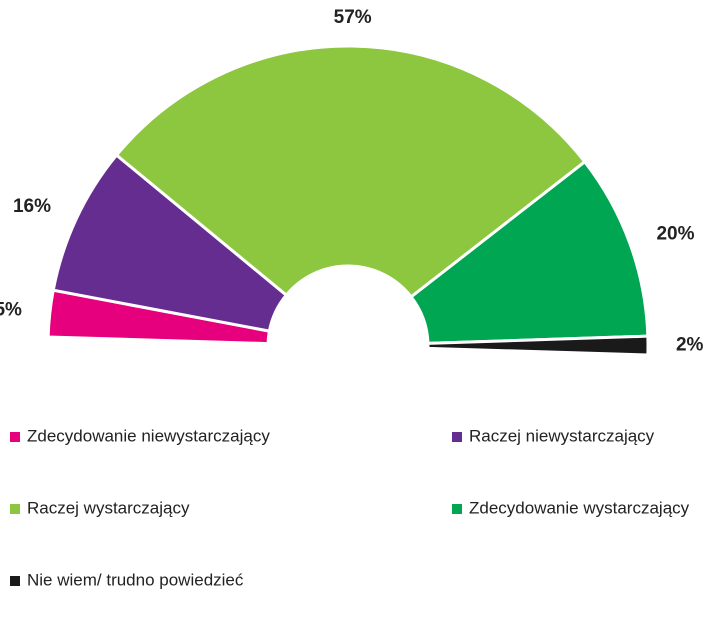 Image resolution: width=714 pixels, height=622 pixels. I want to click on legend-label: Nie wiem/ trudno powiedzieć, so click(135, 579).